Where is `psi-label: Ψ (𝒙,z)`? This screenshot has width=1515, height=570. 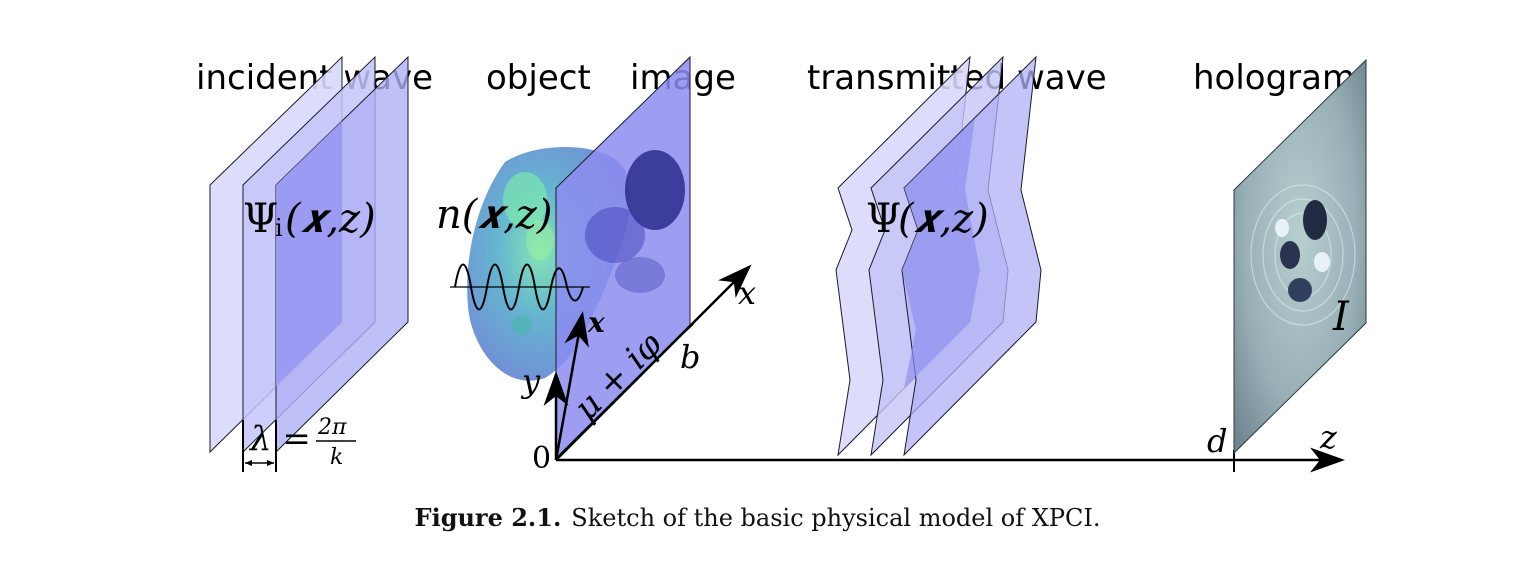 psi-label: Ψ (𝒙,z) is located at coordinates (927, 219).